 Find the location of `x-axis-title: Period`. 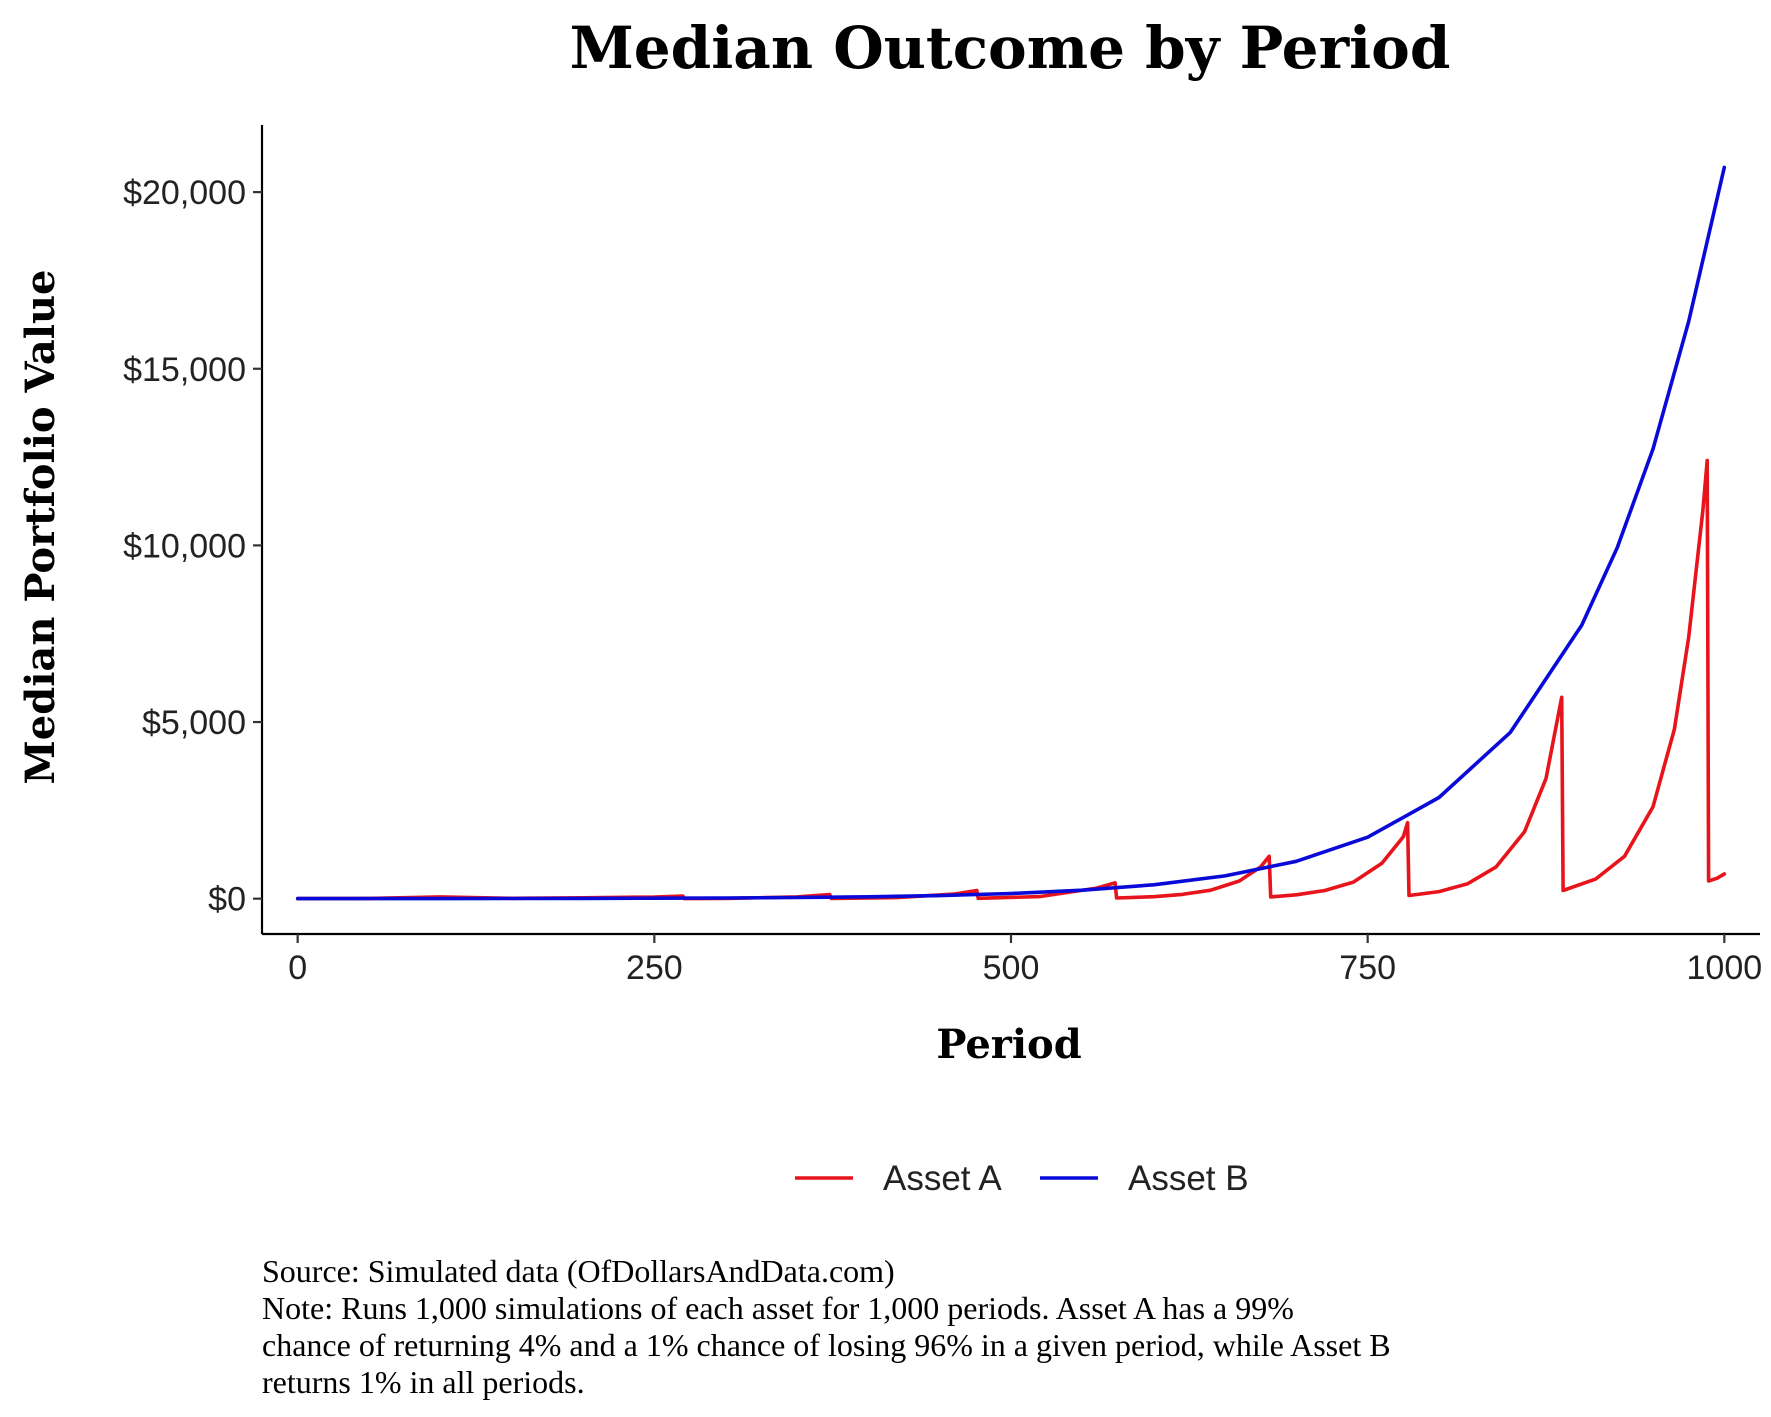

x-axis-title: Period is located at coordinates (1008, 1044).